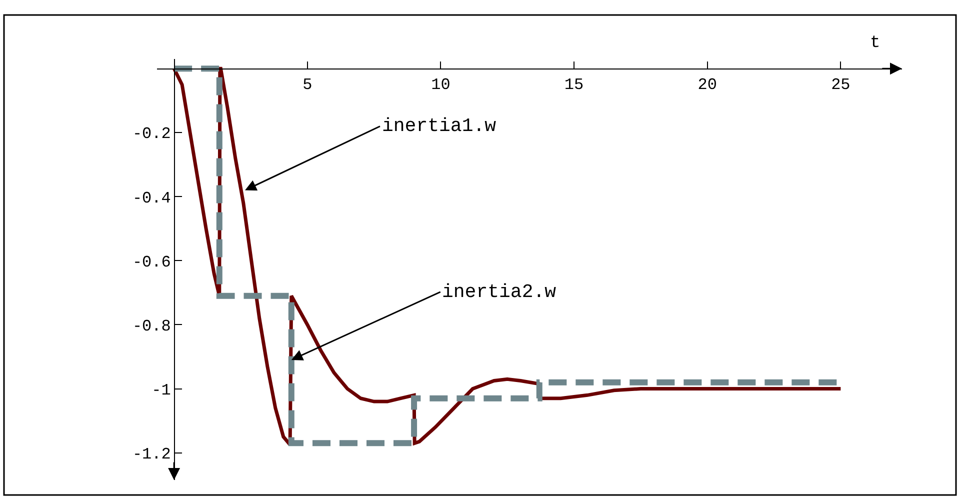 This screenshot has height=497, width=960. Describe the element at coordinates (161, 390) in the screenshot. I see `y-tick-label: -1` at that location.